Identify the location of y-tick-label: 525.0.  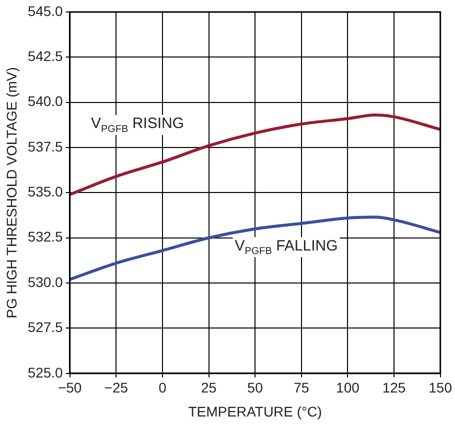
(46, 372).